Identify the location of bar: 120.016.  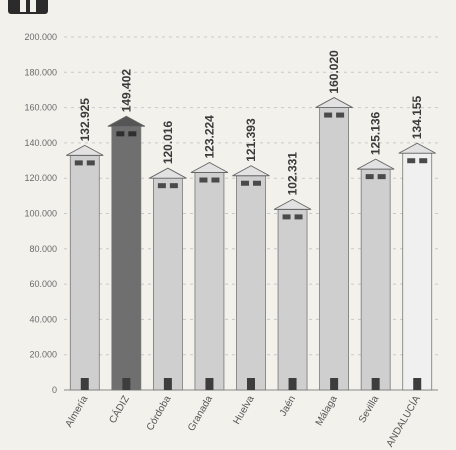
(168, 255).